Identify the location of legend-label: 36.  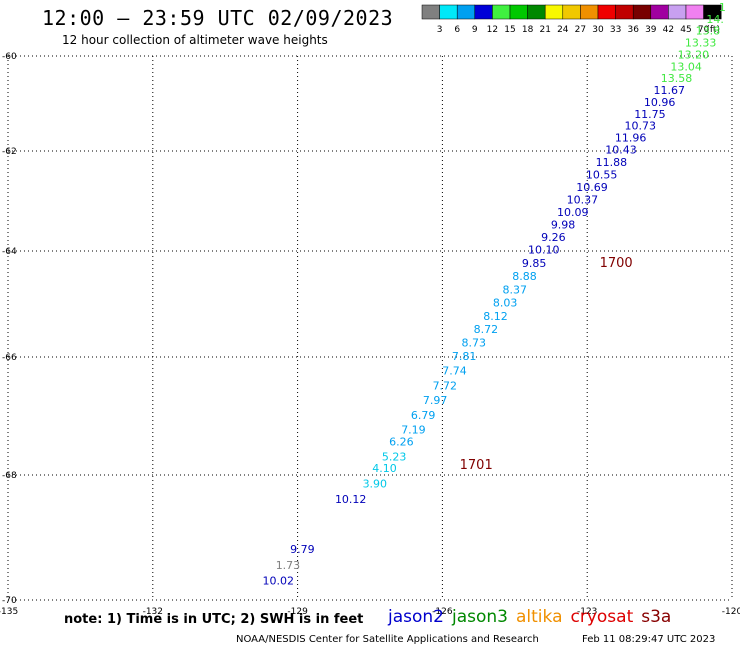
(633, 30).